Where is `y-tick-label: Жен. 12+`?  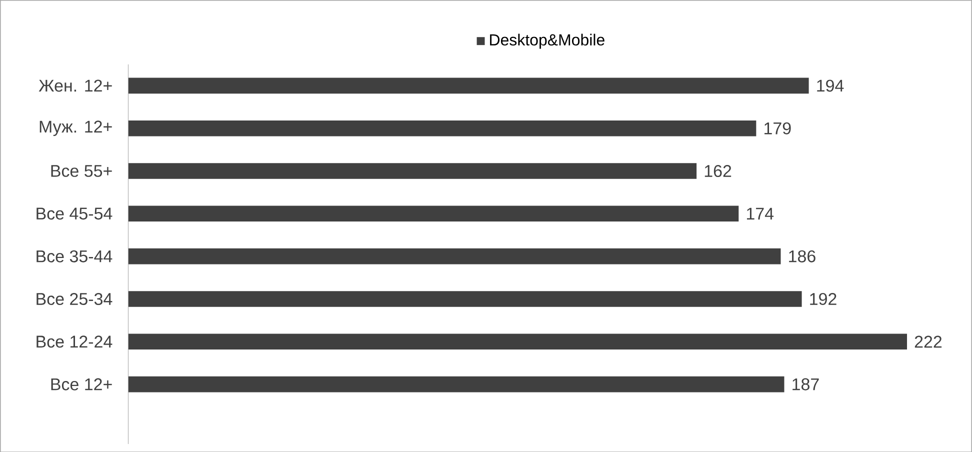 y-tick-label: Жен. 12+ is located at coordinates (75, 85).